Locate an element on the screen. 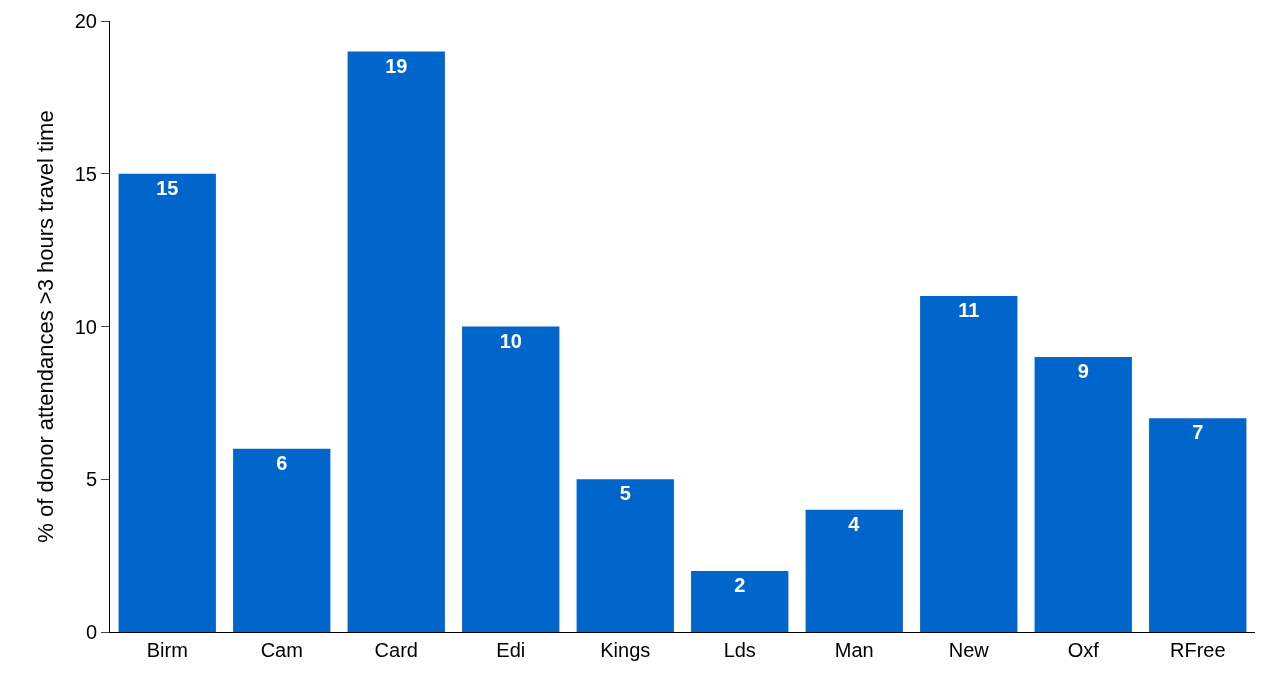 The image size is (1265, 683). data-label: 9 is located at coordinates (1083, 371).